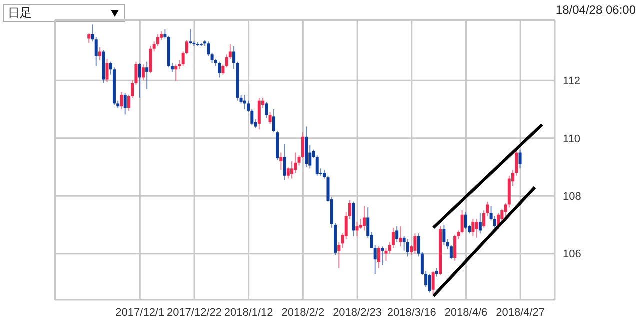 The height and width of the screenshot is (335, 640). Describe the element at coordinates (572, 82) in the screenshot. I see `y-tick-label: 112` at that location.